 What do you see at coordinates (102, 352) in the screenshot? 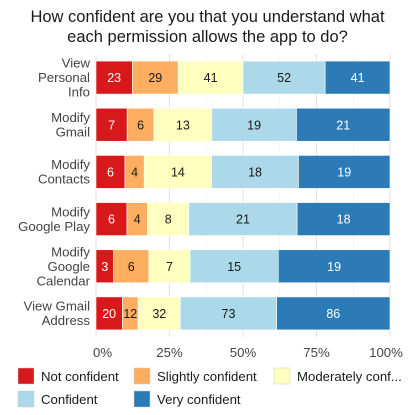
I see `x-axis-tick-label: 0%` at bounding box center [102, 352].